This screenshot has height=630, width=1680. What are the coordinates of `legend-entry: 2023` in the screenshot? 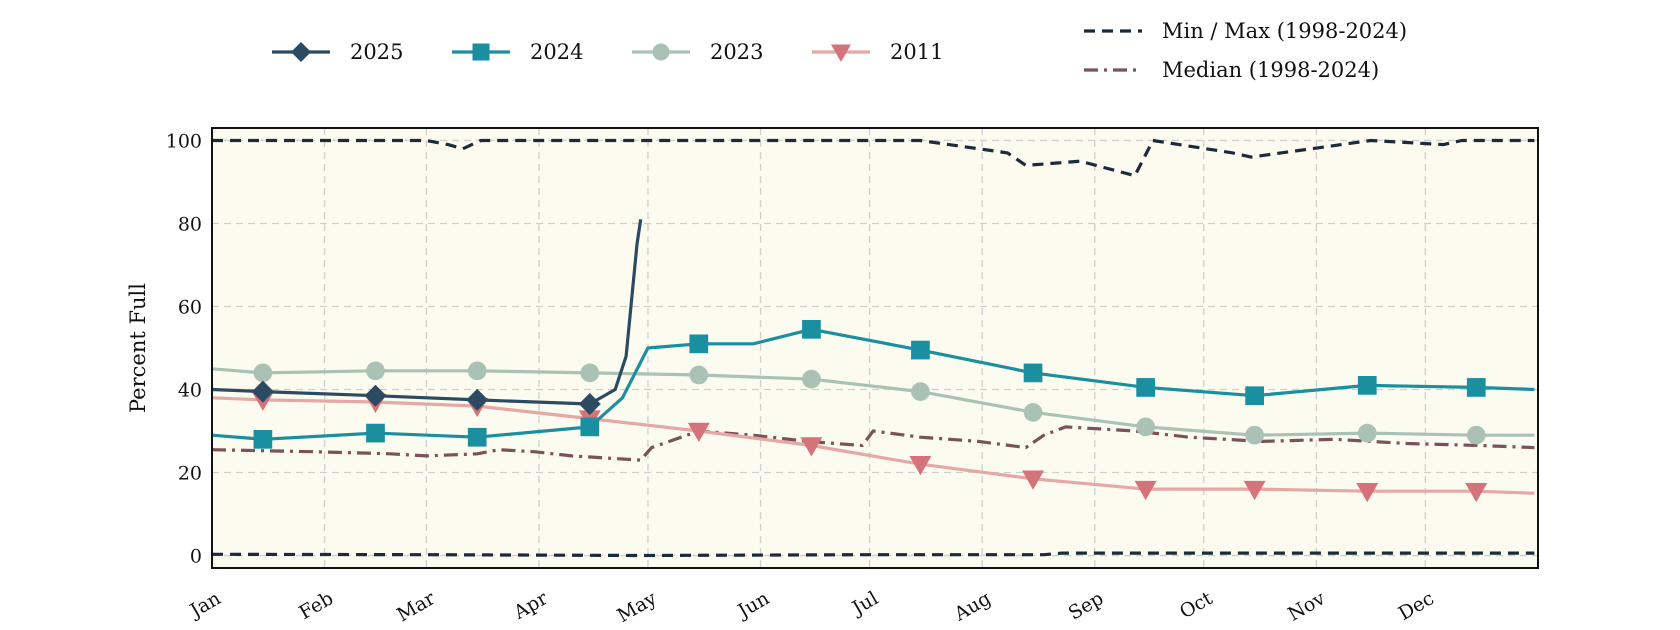 It's located at (697, 52).